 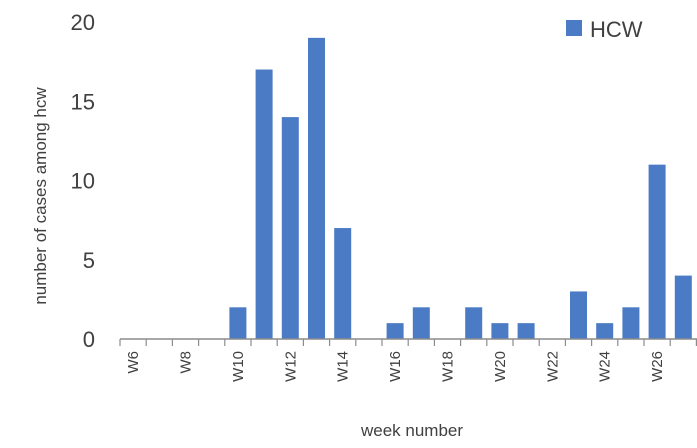 I want to click on x-tick-label: W26, so click(x=657, y=366).